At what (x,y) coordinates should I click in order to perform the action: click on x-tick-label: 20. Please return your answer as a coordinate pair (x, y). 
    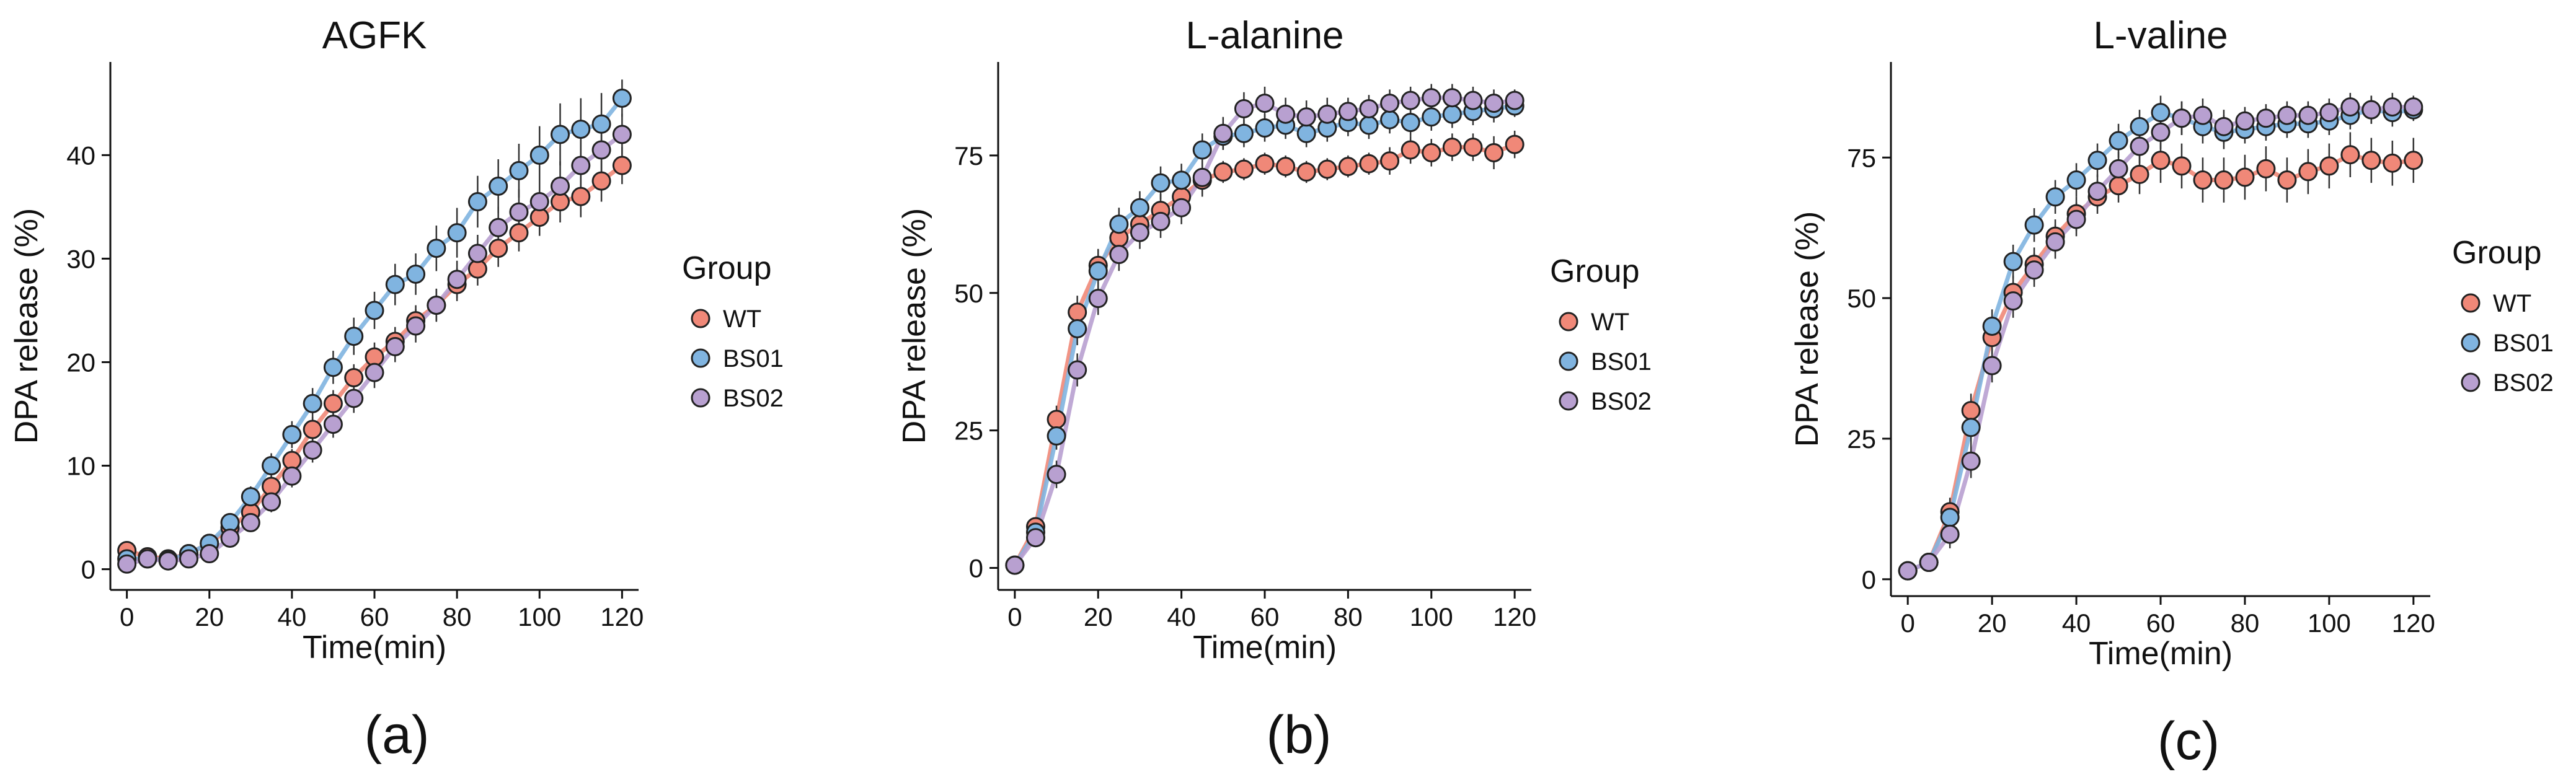
    Looking at the image, I should click on (1098, 616).